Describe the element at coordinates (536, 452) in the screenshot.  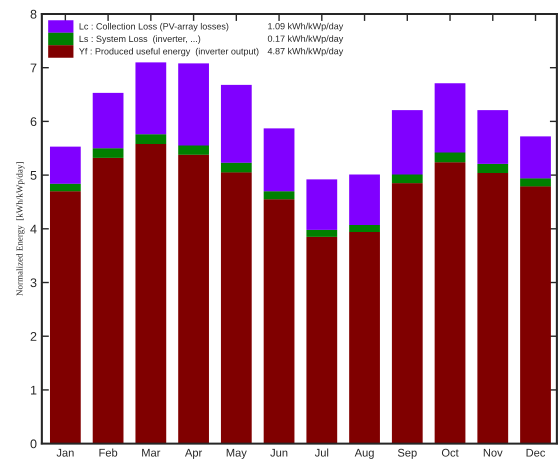
I see `x-tick-label: Dec` at that location.